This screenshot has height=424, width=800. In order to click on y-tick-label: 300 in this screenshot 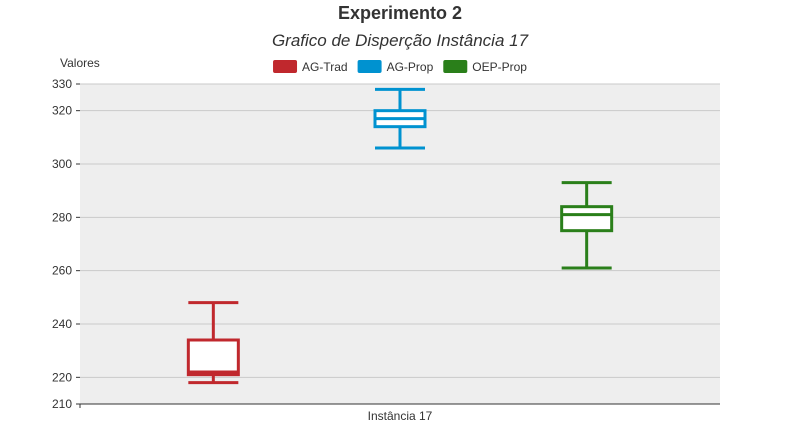, I will do `click(62, 164)`.